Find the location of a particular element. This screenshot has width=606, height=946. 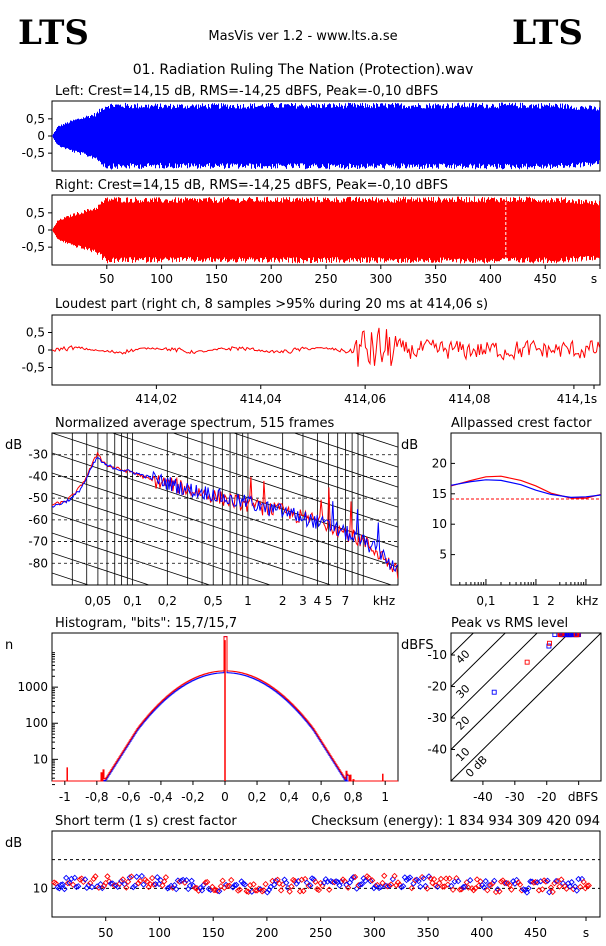

stcrest-point-1988 is located at coordinates (265, 884).